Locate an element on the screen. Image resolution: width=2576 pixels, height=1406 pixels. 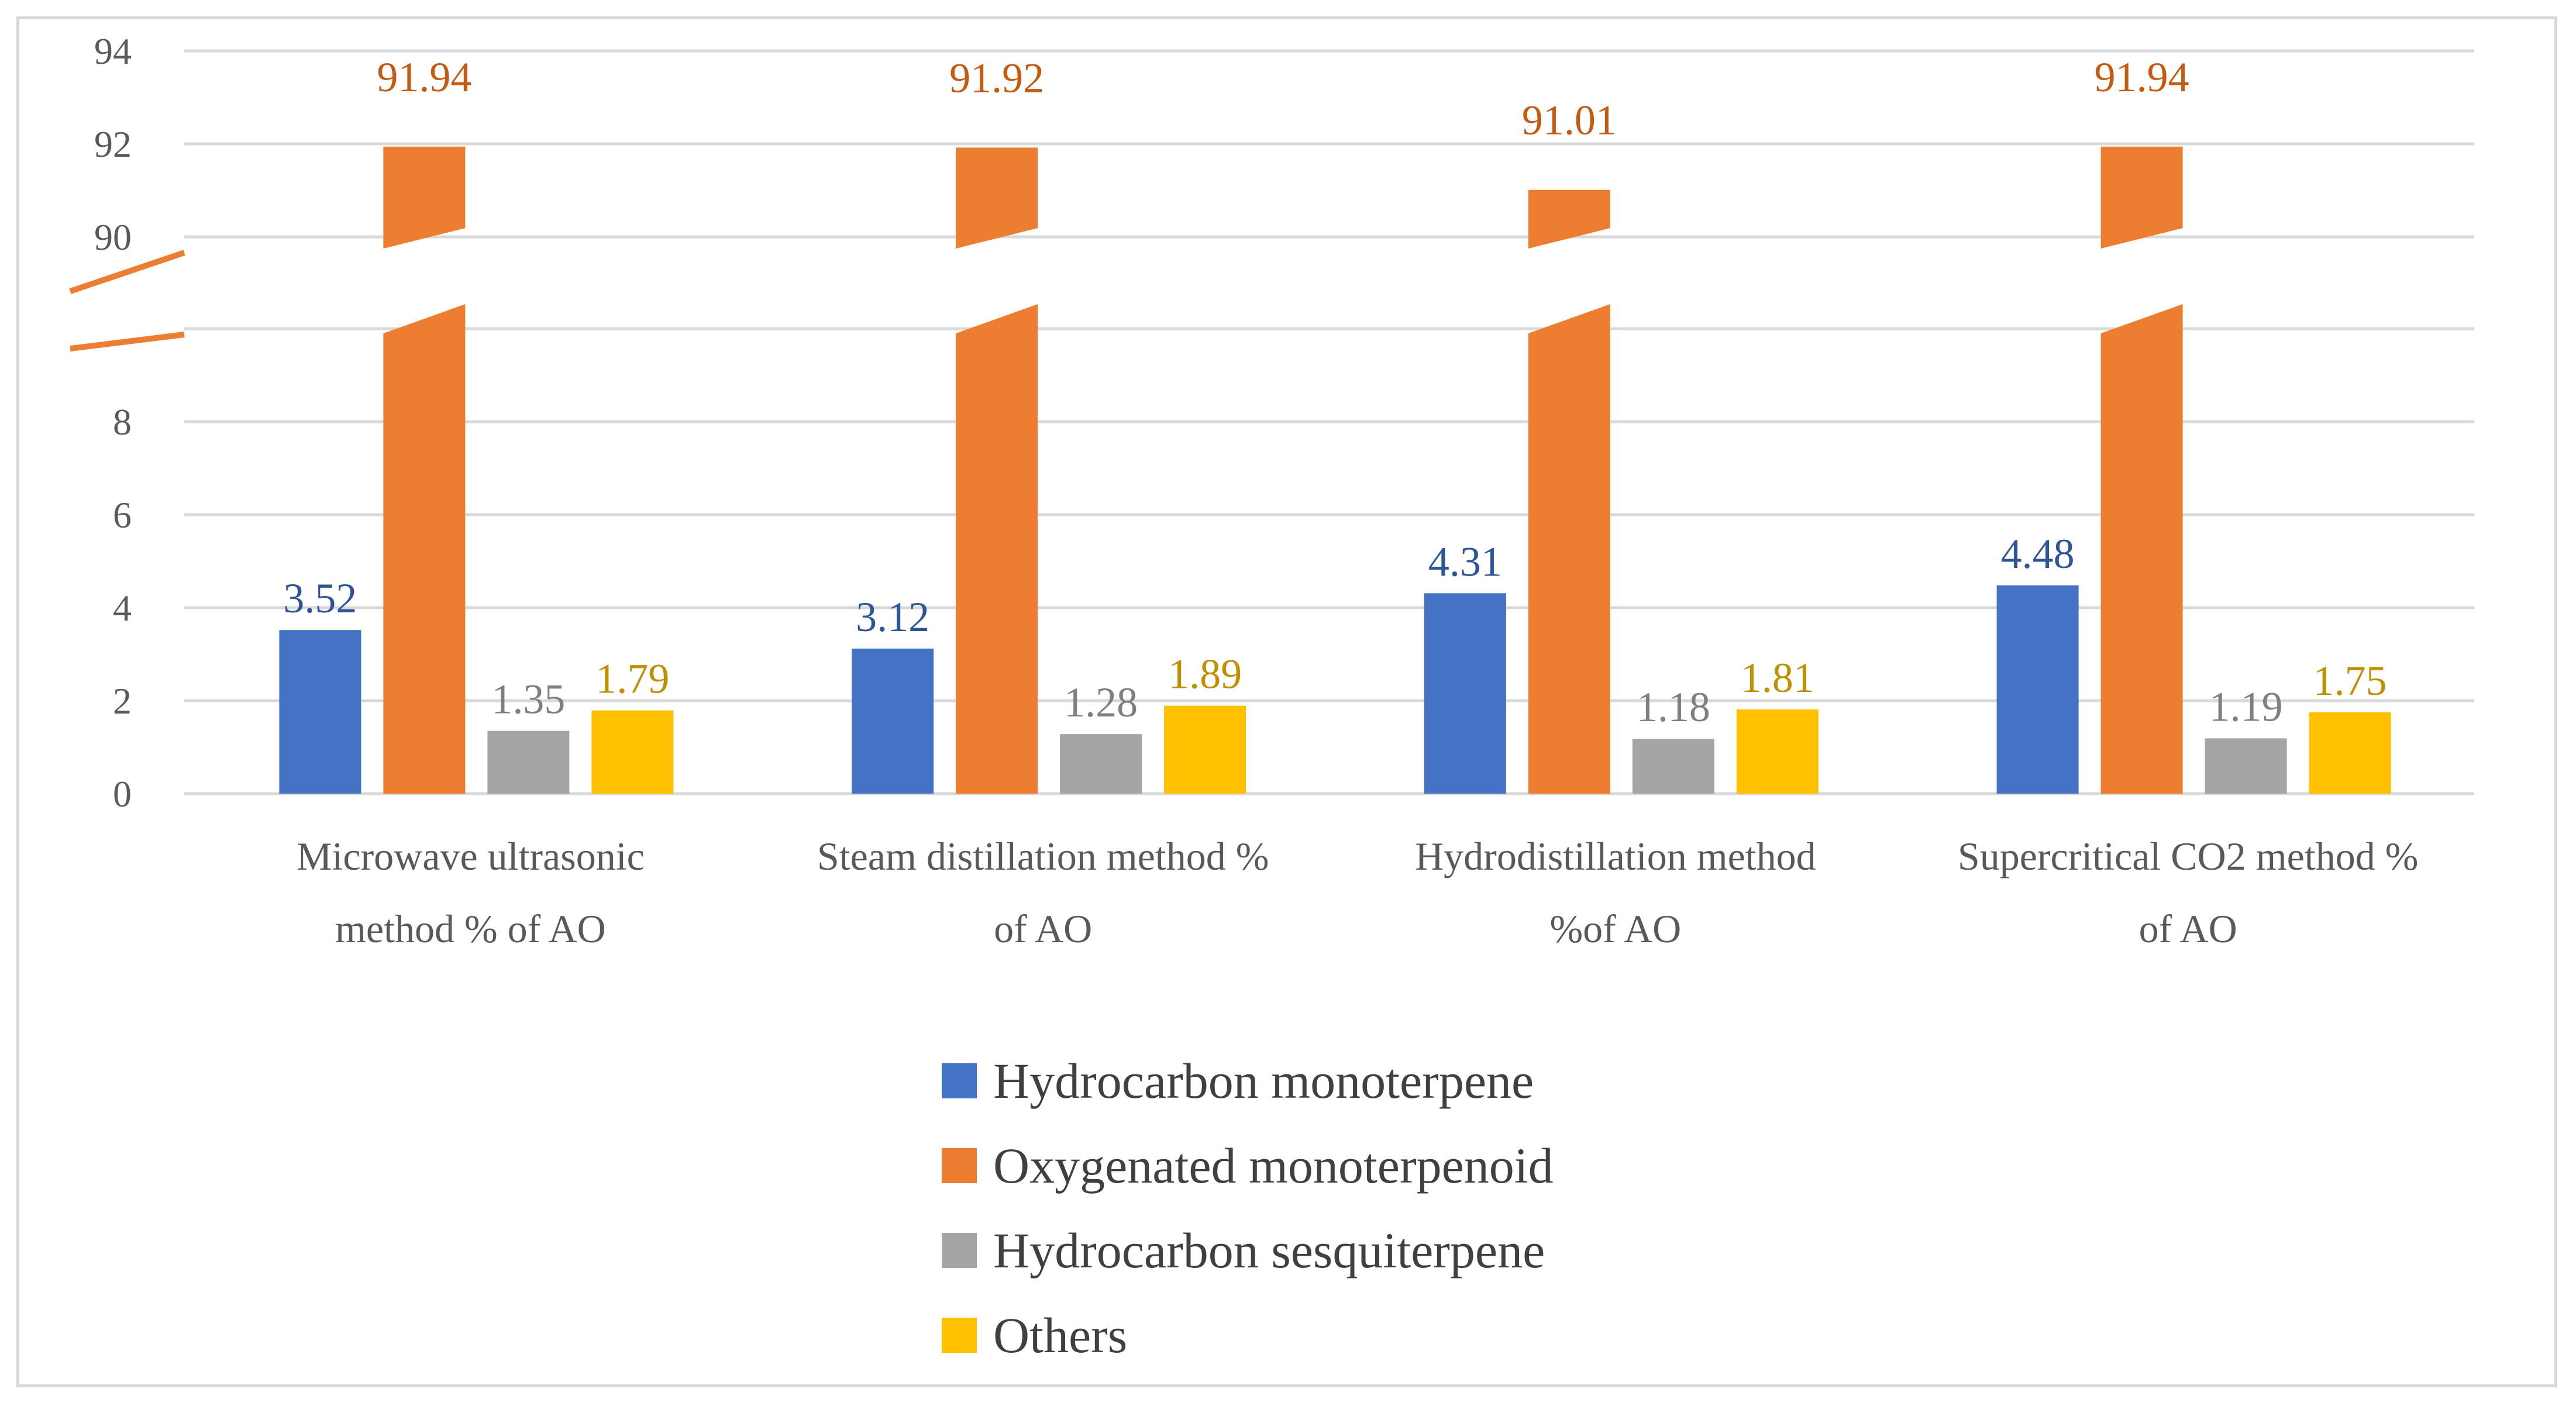
category-label: Supercritical CO2 method % is located at coordinates (2188, 856).